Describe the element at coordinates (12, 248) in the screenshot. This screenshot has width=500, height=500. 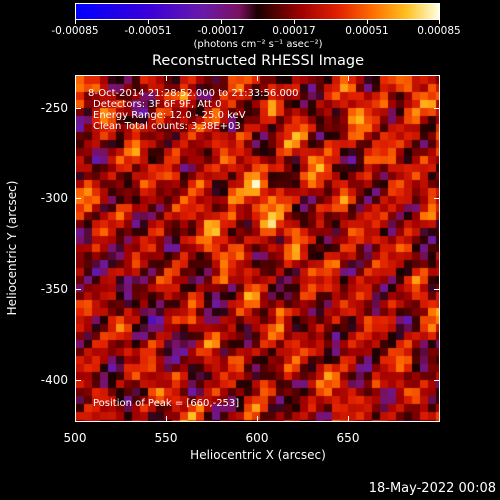
I see `y-axis-label: Heliocentric Y (arcsec)` at that location.